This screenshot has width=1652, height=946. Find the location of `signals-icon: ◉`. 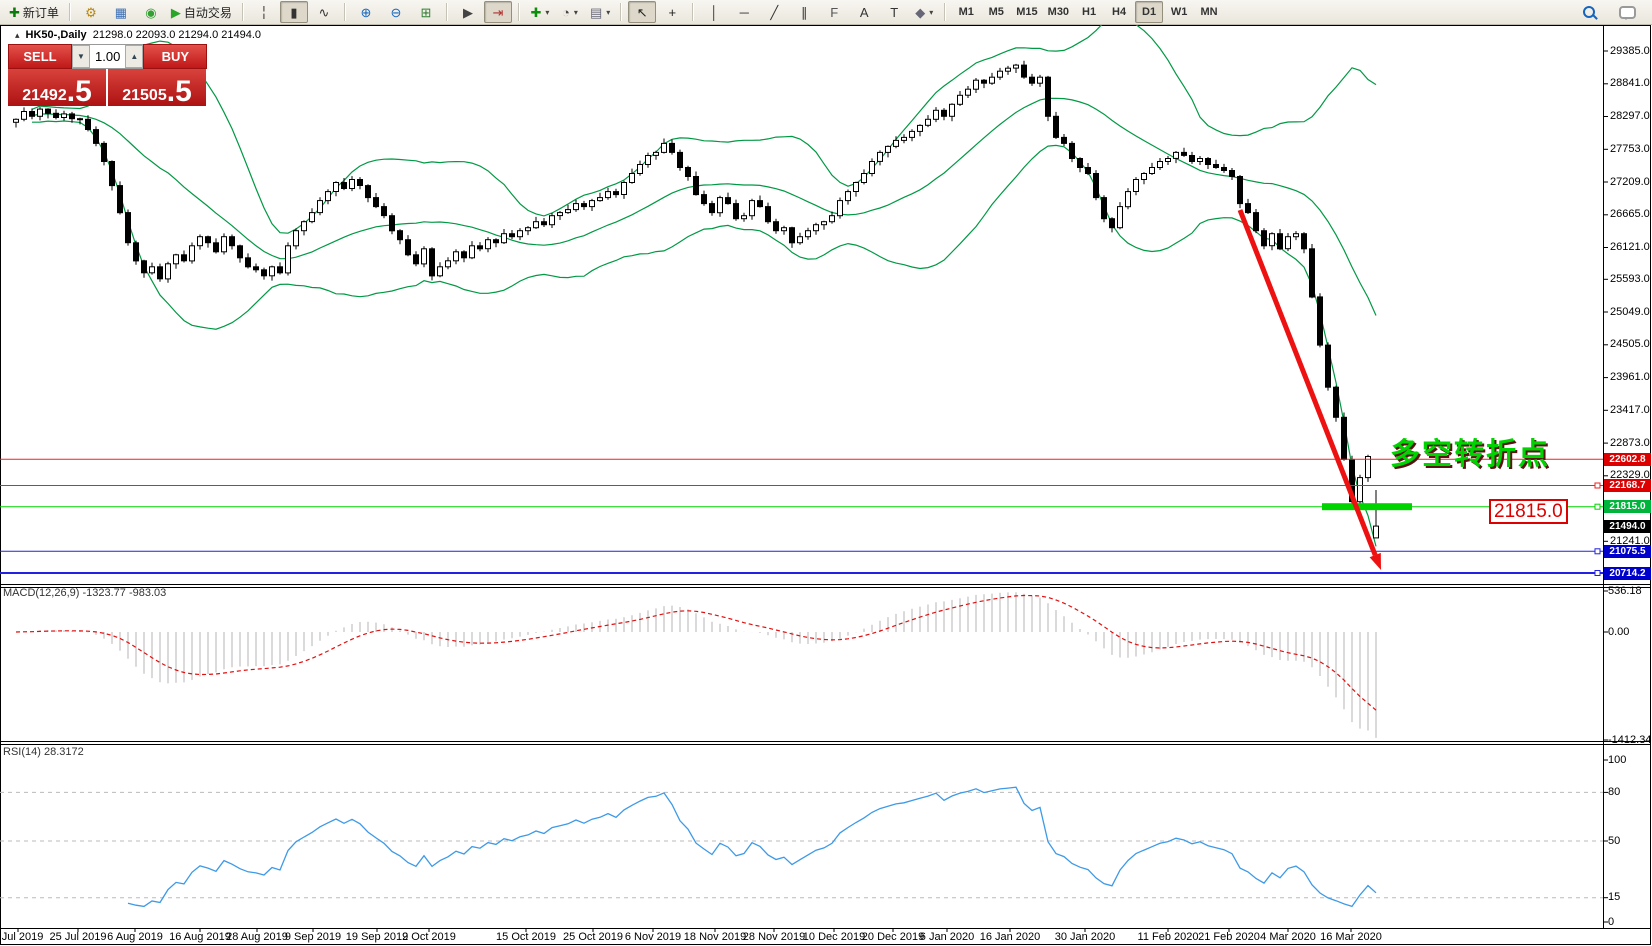

signals-icon: ◉ is located at coordinates (151, 12).